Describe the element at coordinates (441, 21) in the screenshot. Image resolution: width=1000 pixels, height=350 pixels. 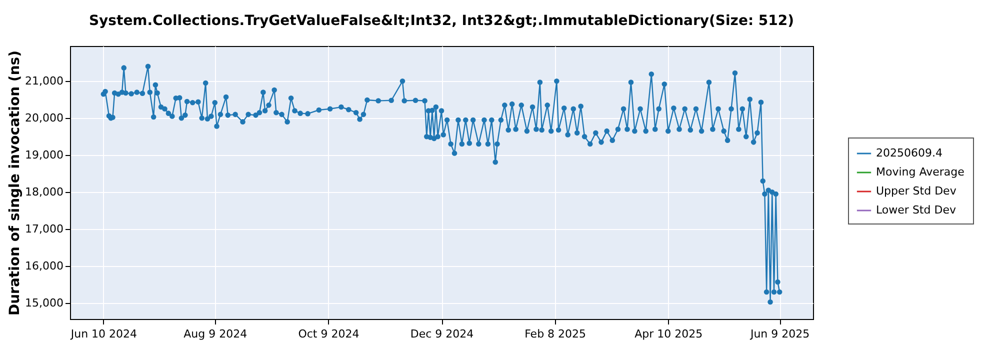
I see `chart-title: System.Collections.TryGetValueFalse&lt;Int32, Int32&gt;.ImmutableDictionary(Size: 512)` at that location.